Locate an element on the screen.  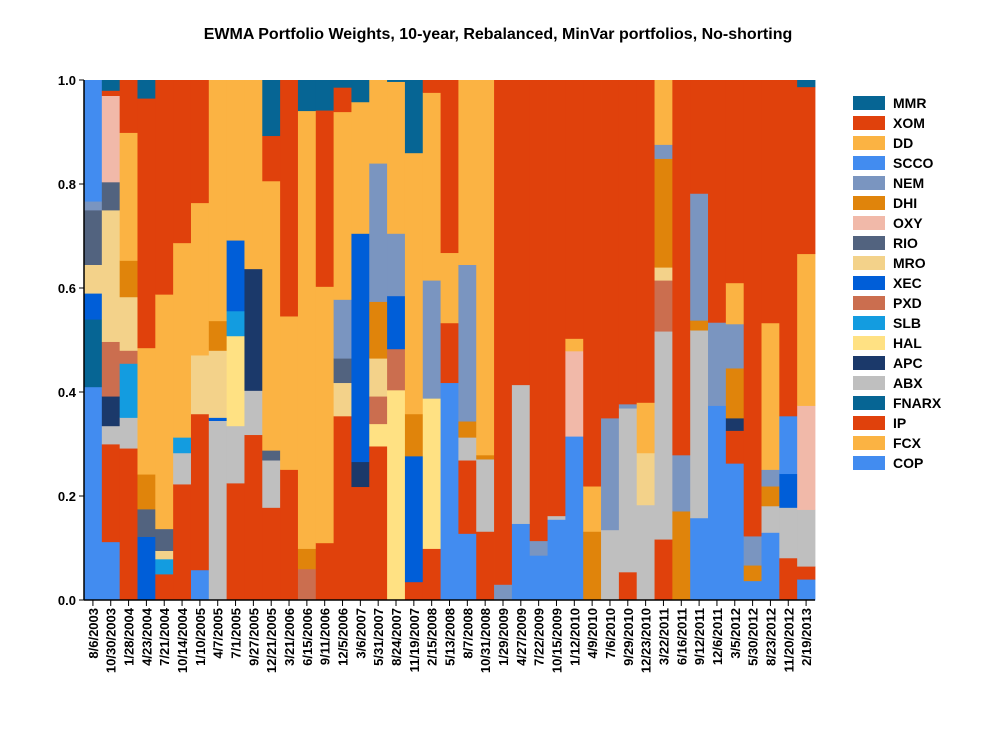
legend-label-fnarx: FNARX is located at coordinates (917, 403).